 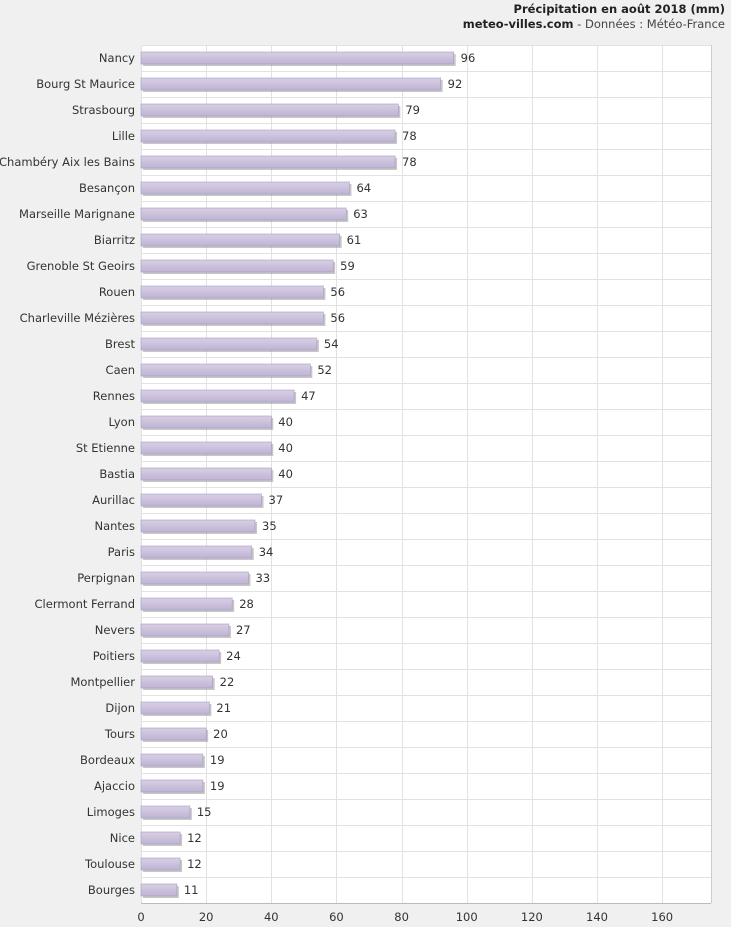 I want to click on category-label: Paris, so click(x=121, y=552).